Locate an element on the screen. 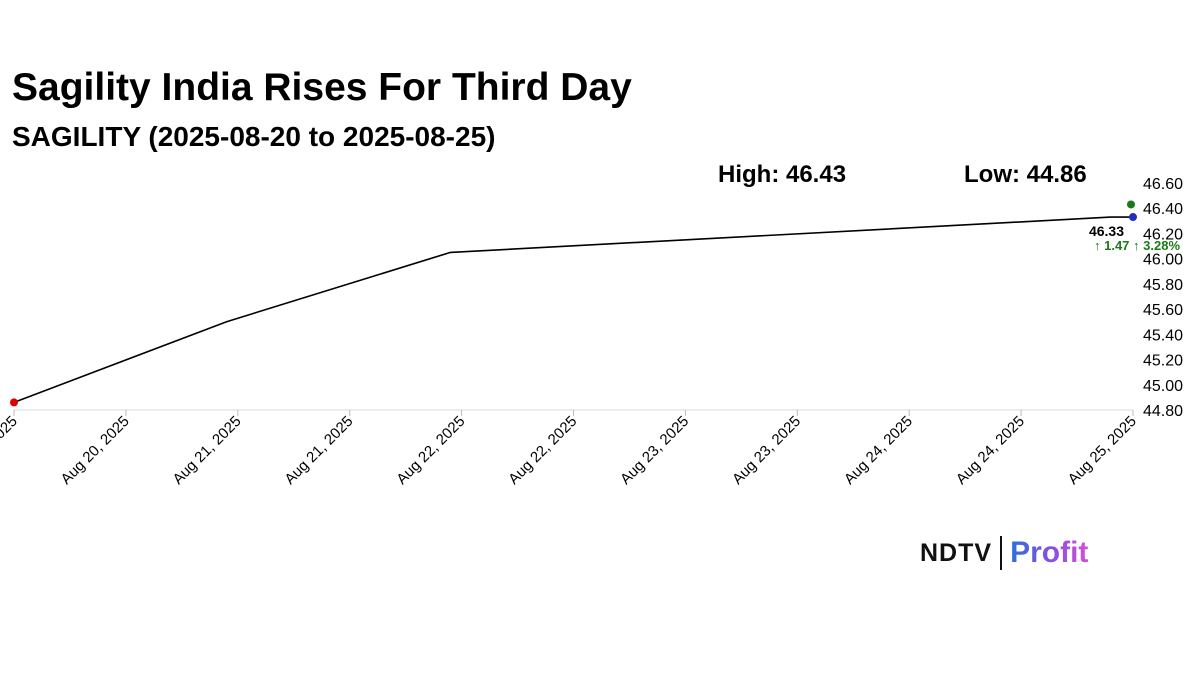 This screenshot has height=675, width=1200. high-point-marker is located at coordinates (1131, 204).